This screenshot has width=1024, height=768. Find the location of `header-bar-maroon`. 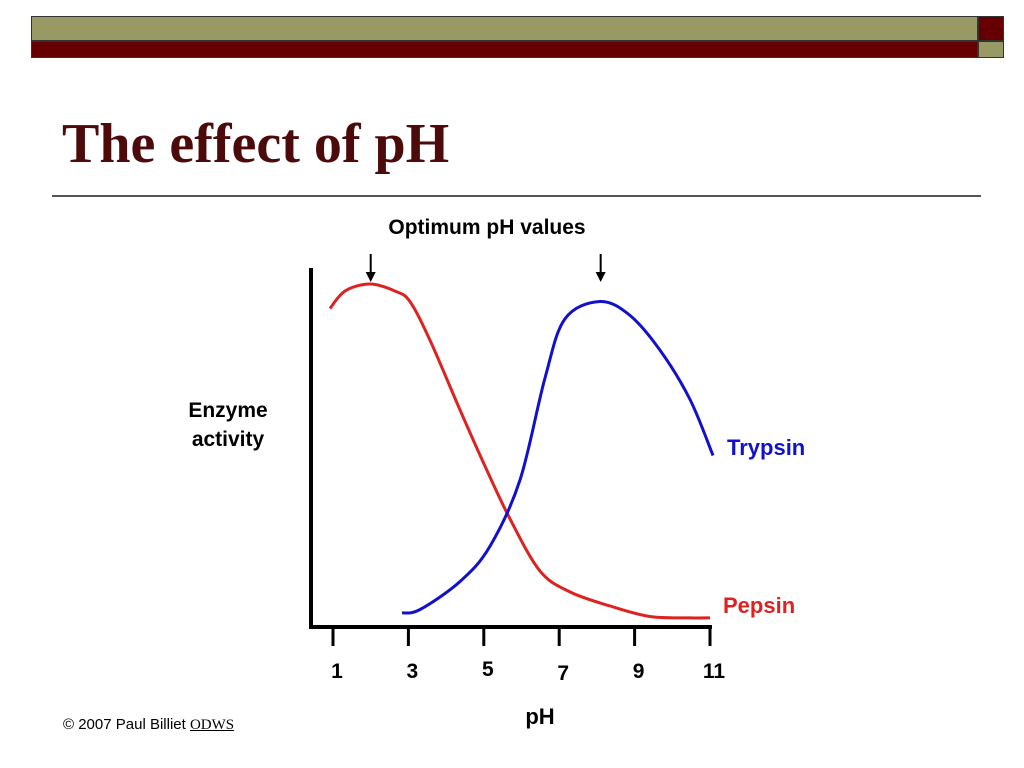

header-bar-maroon is located at coordinates (504, 49).